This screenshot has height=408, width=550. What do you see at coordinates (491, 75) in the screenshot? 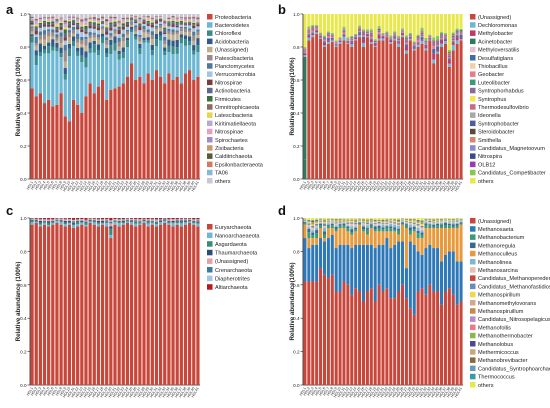
I see `legend-label: Geobacter` at bounding box center [491, 75].